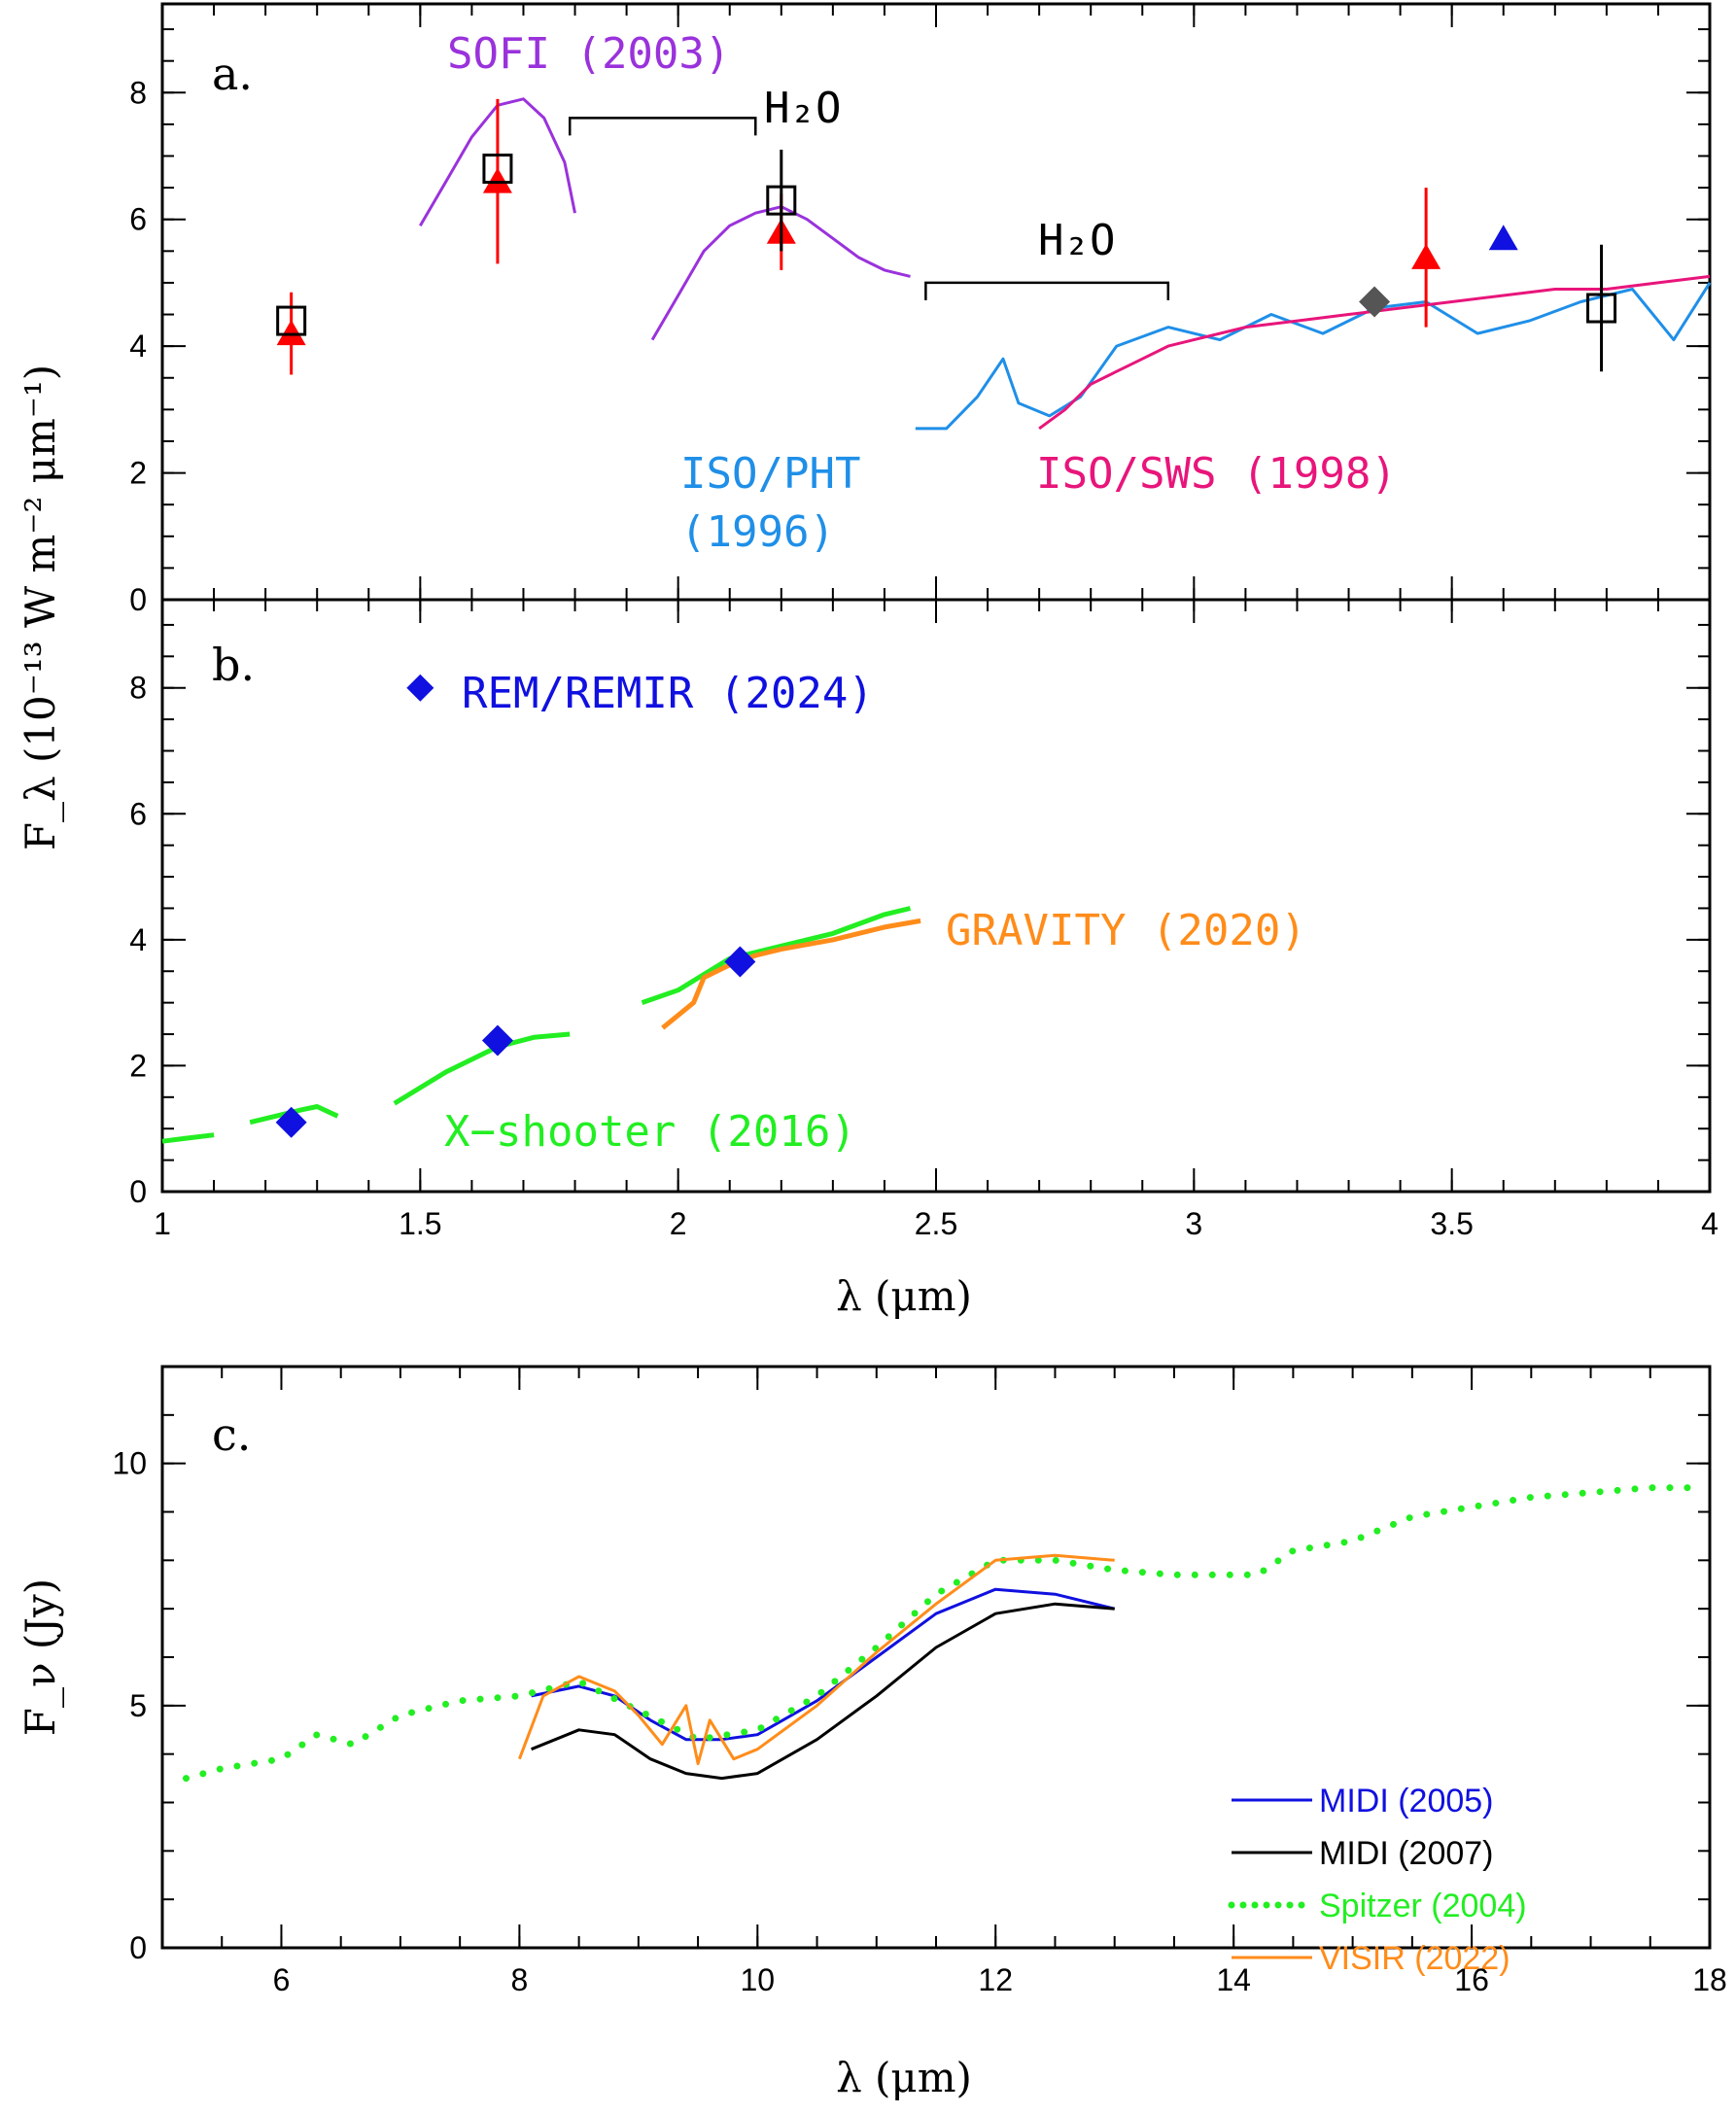  What do you see at coordinates (1077, 240) in the screenshot?
I see `label-h2o-2: H₂O` at bounding box center [1077, 240].